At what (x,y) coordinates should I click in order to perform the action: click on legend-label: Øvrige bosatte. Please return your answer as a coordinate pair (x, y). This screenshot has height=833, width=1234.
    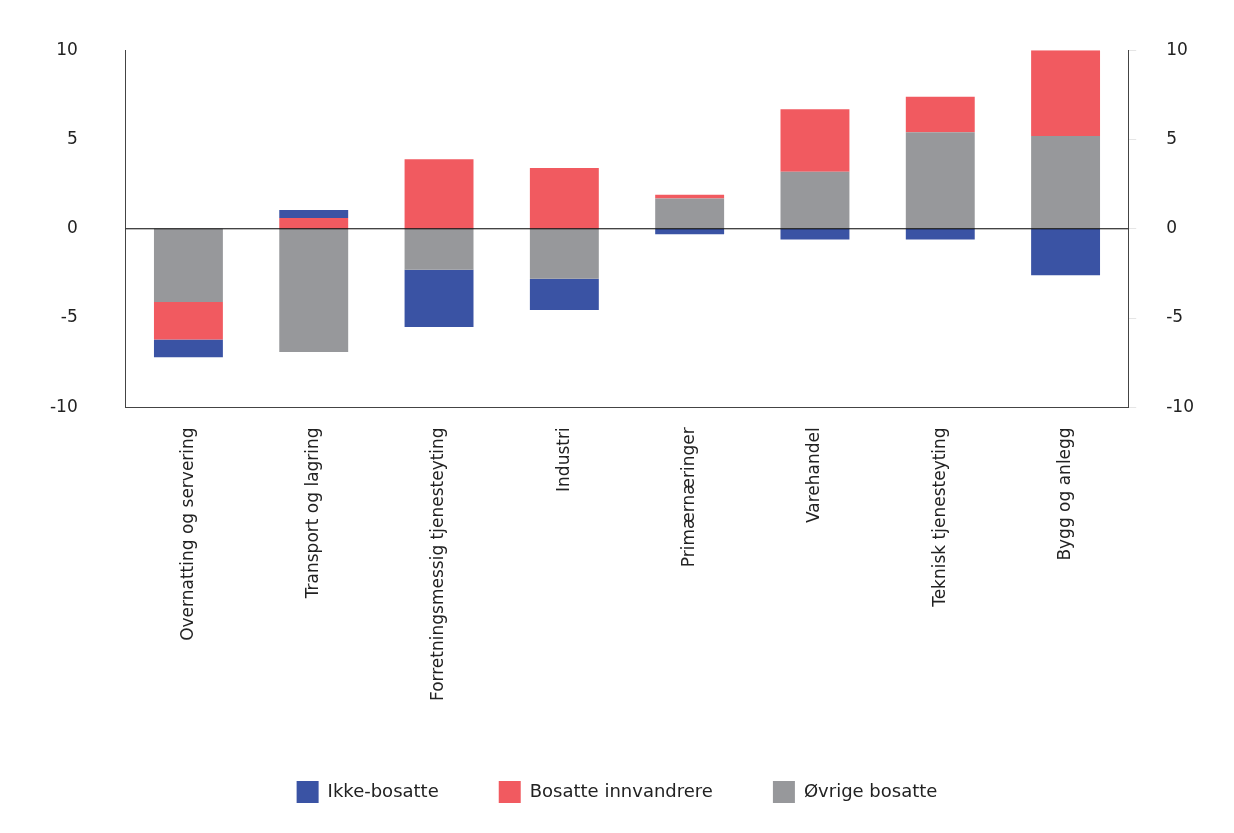
    Looking at the image, I should click on (870, 790).